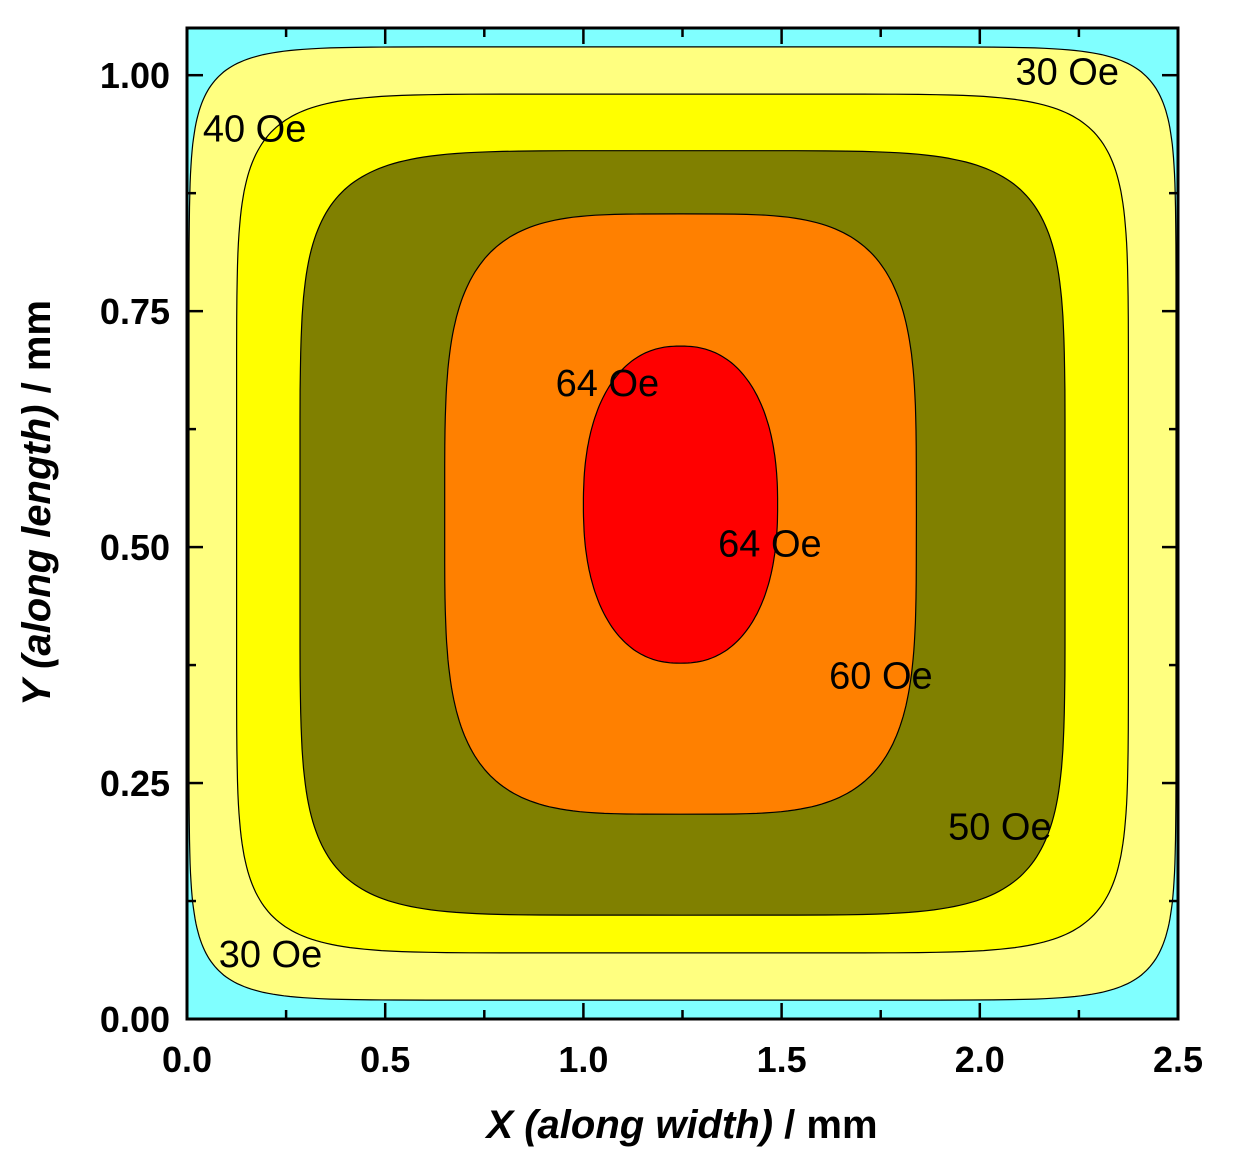 This screenshot has width=1240, height=1174. I want to click on contour-label: 40 Oe, so click(255, 129).